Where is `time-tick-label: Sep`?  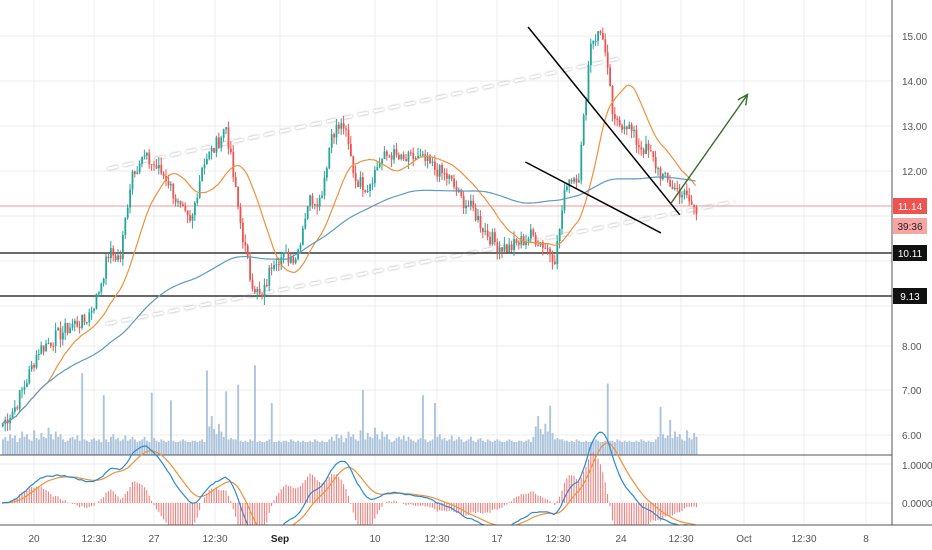
time-tick-label: Sep is located at coordinates (280, 539).